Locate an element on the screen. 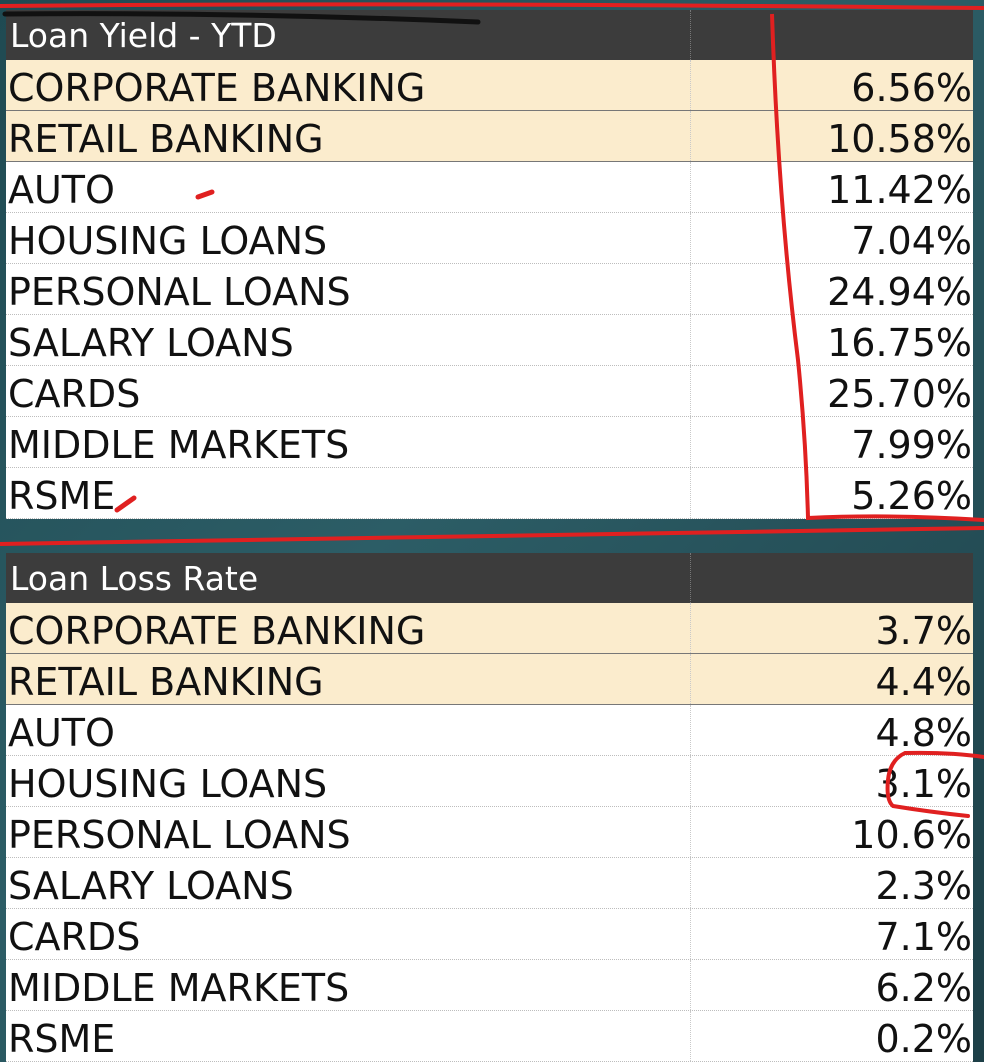  loan-yield-row: RETAIL BANKING 10.58% is located at coordinates (489, 136).